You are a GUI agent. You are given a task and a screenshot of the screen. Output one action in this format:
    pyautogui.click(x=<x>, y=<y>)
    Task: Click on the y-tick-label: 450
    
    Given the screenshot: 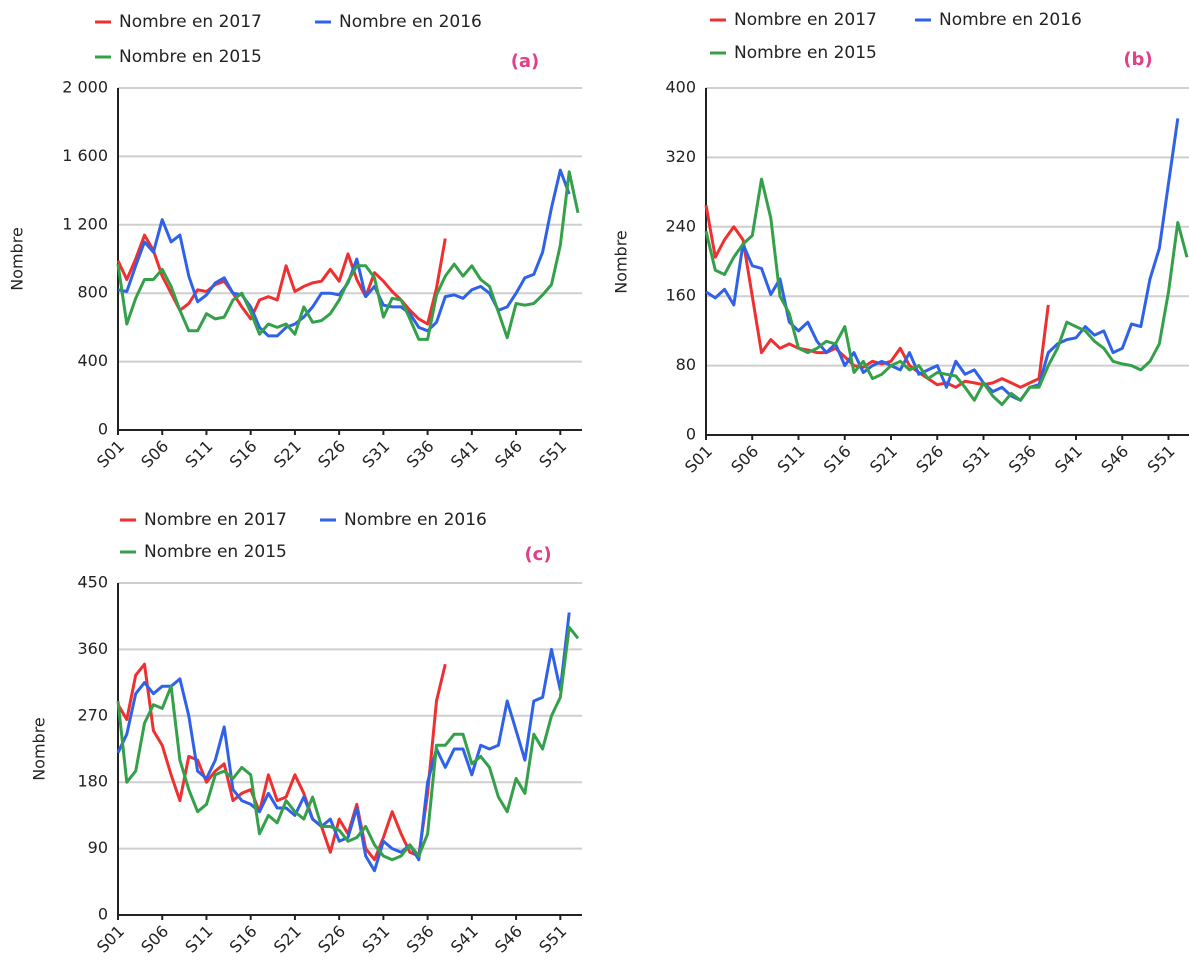 What is the action you would take?
    pyautogui.click(x=92, y=582)
    